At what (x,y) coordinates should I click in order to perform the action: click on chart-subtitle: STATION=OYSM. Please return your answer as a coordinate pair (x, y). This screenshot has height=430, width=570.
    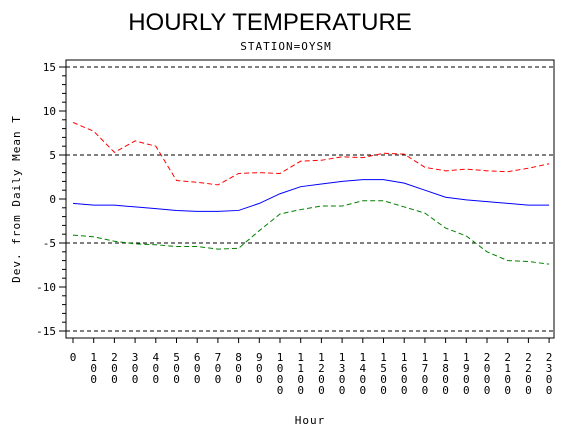
    Looking at the image, I should click on (285, 46).